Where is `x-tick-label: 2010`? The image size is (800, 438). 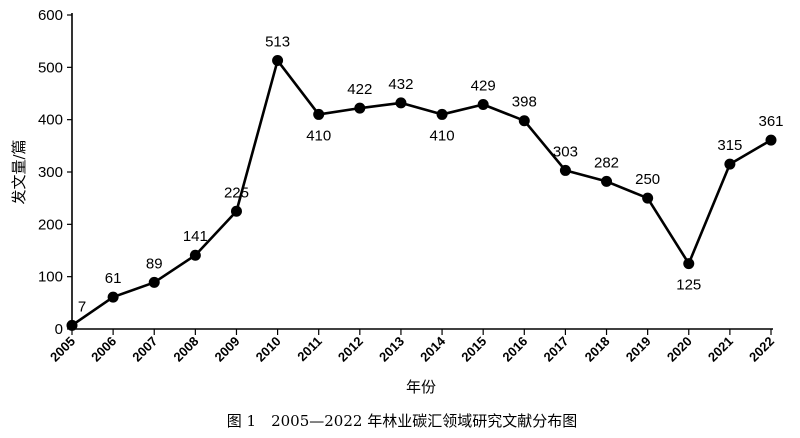 x-tick-label: 2010 is located at coordinates (268, 349).